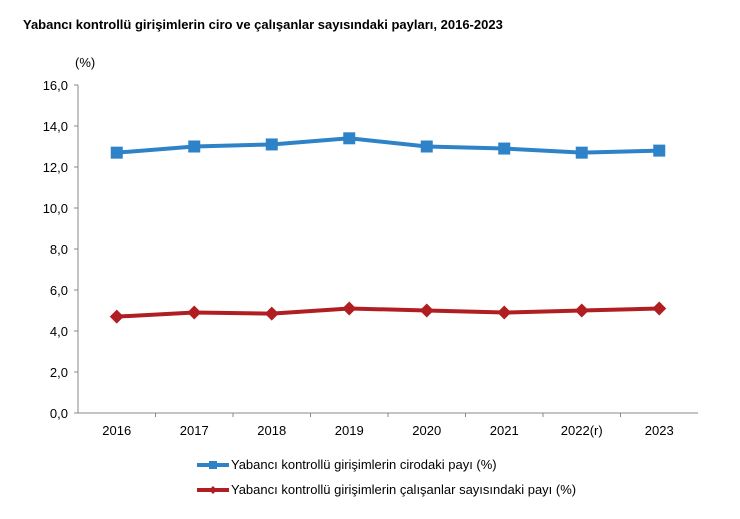  Describe the element at coordinates (55, 126) in the screenshot. I see `y-tick-label: 14,0` at that location.